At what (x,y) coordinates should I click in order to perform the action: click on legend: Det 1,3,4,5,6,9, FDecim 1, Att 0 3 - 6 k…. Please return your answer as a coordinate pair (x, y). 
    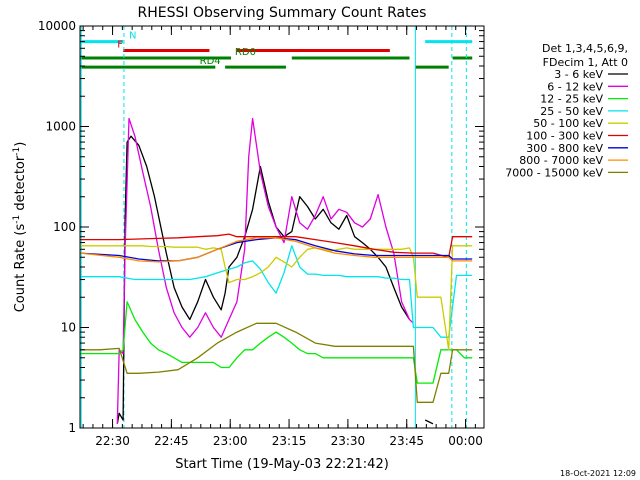
    Looking at the image, I should click on (566, 110).